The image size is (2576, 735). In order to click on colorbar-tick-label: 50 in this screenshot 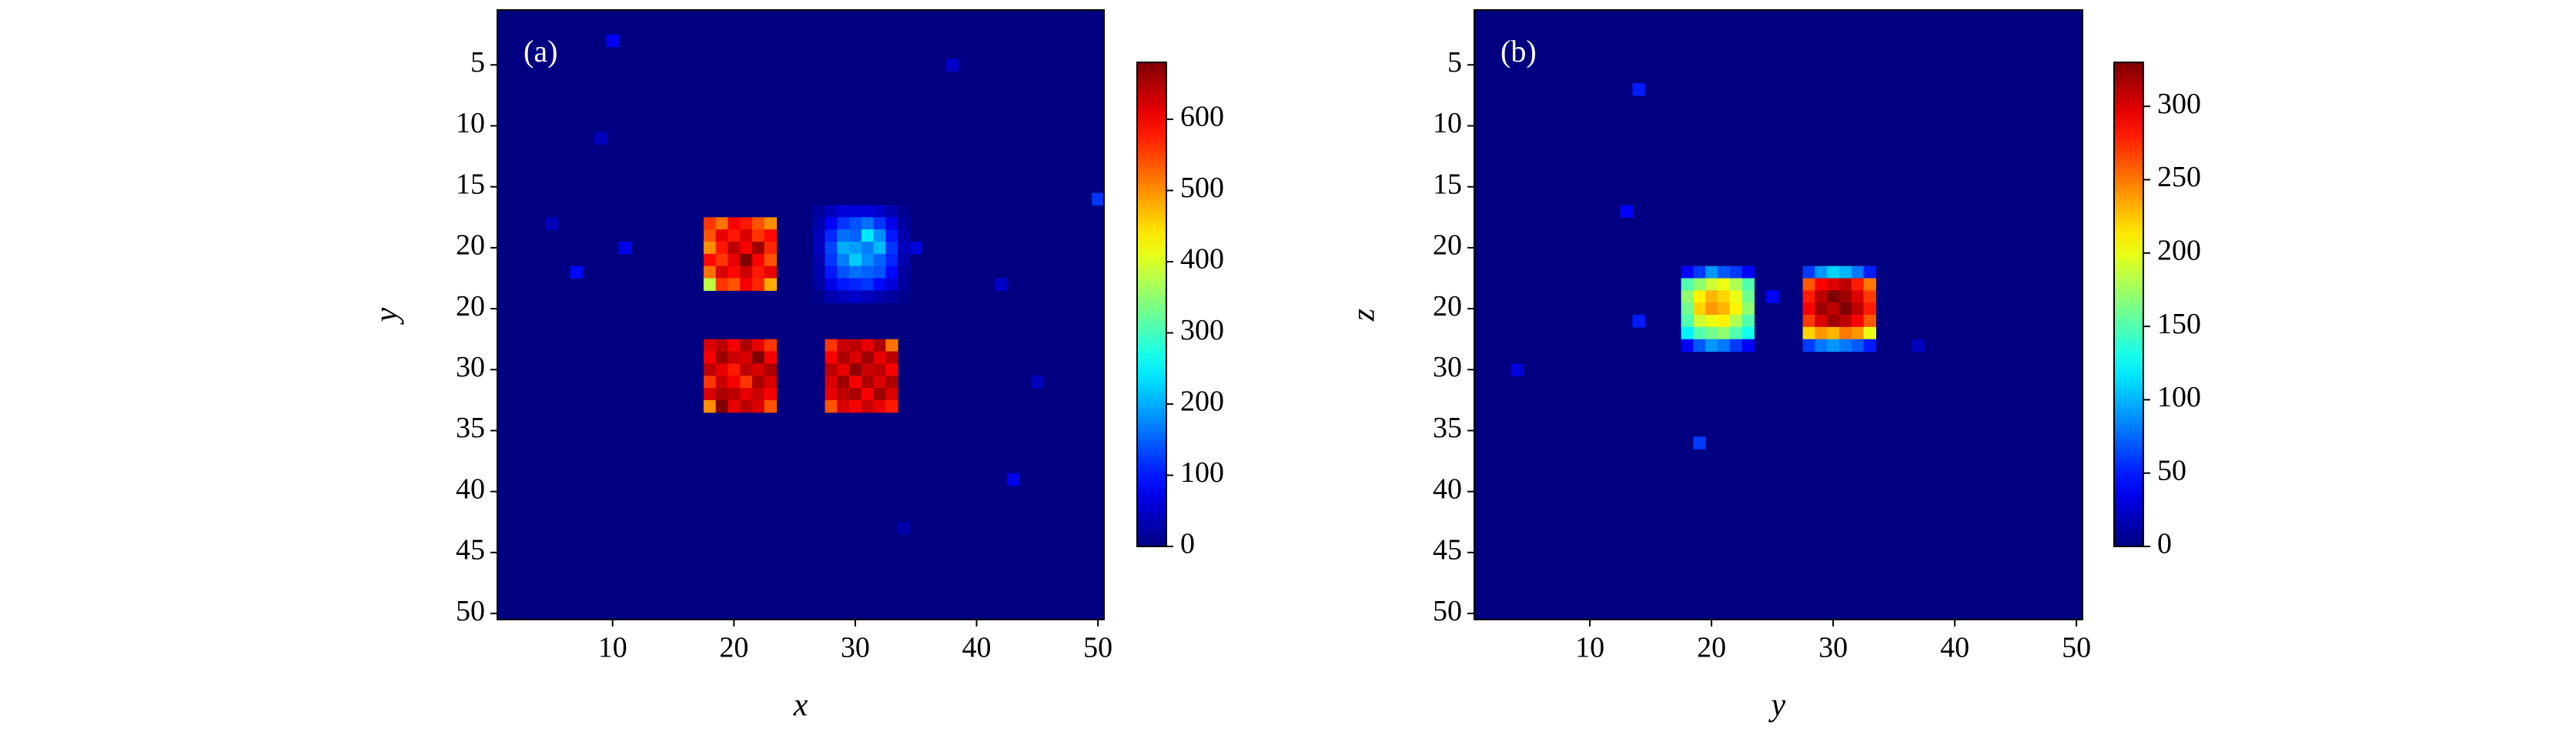, I will do `click(2171, 470)`.